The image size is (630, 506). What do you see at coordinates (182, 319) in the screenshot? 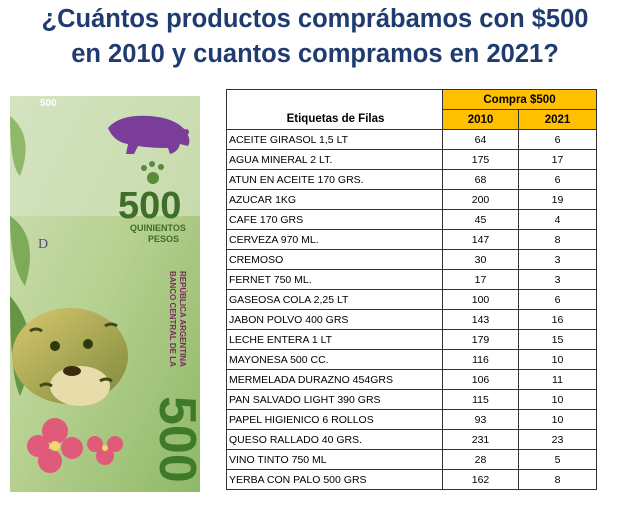
I see `banknote-country-text: REPÚBLICA ARGENTINA` at bounding box center [182, 319].